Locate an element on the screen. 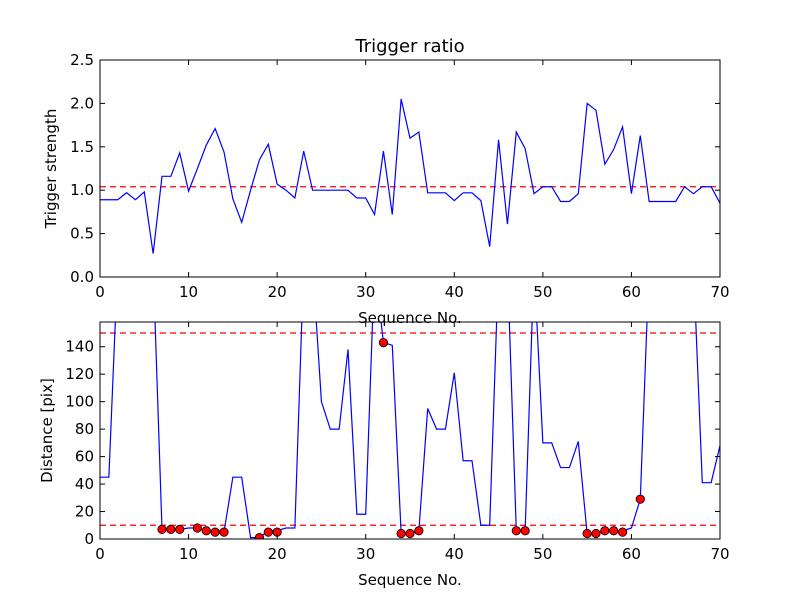  trigger-x-tick-label: 70 is located at coordinates (719, 292).